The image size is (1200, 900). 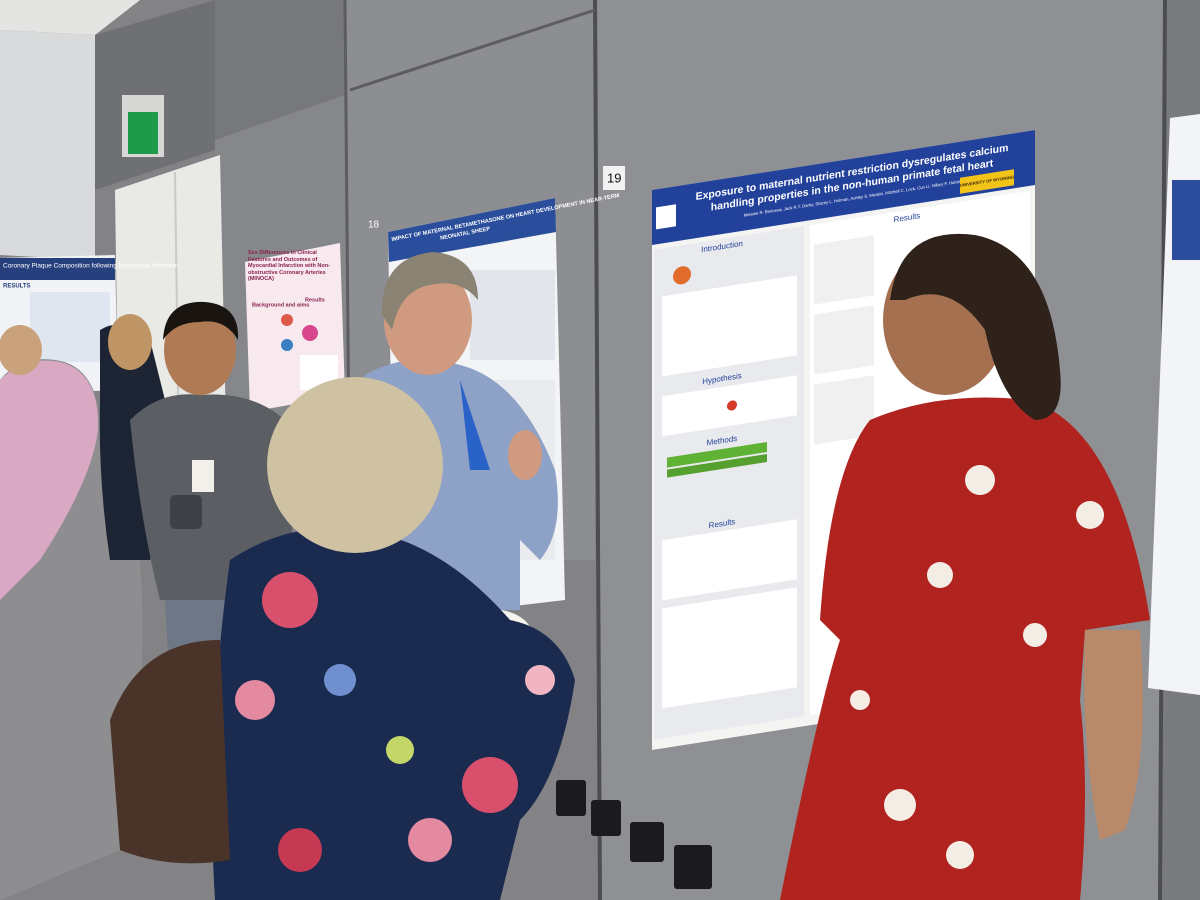 I want to click on cup, so click(x=186, y=512).